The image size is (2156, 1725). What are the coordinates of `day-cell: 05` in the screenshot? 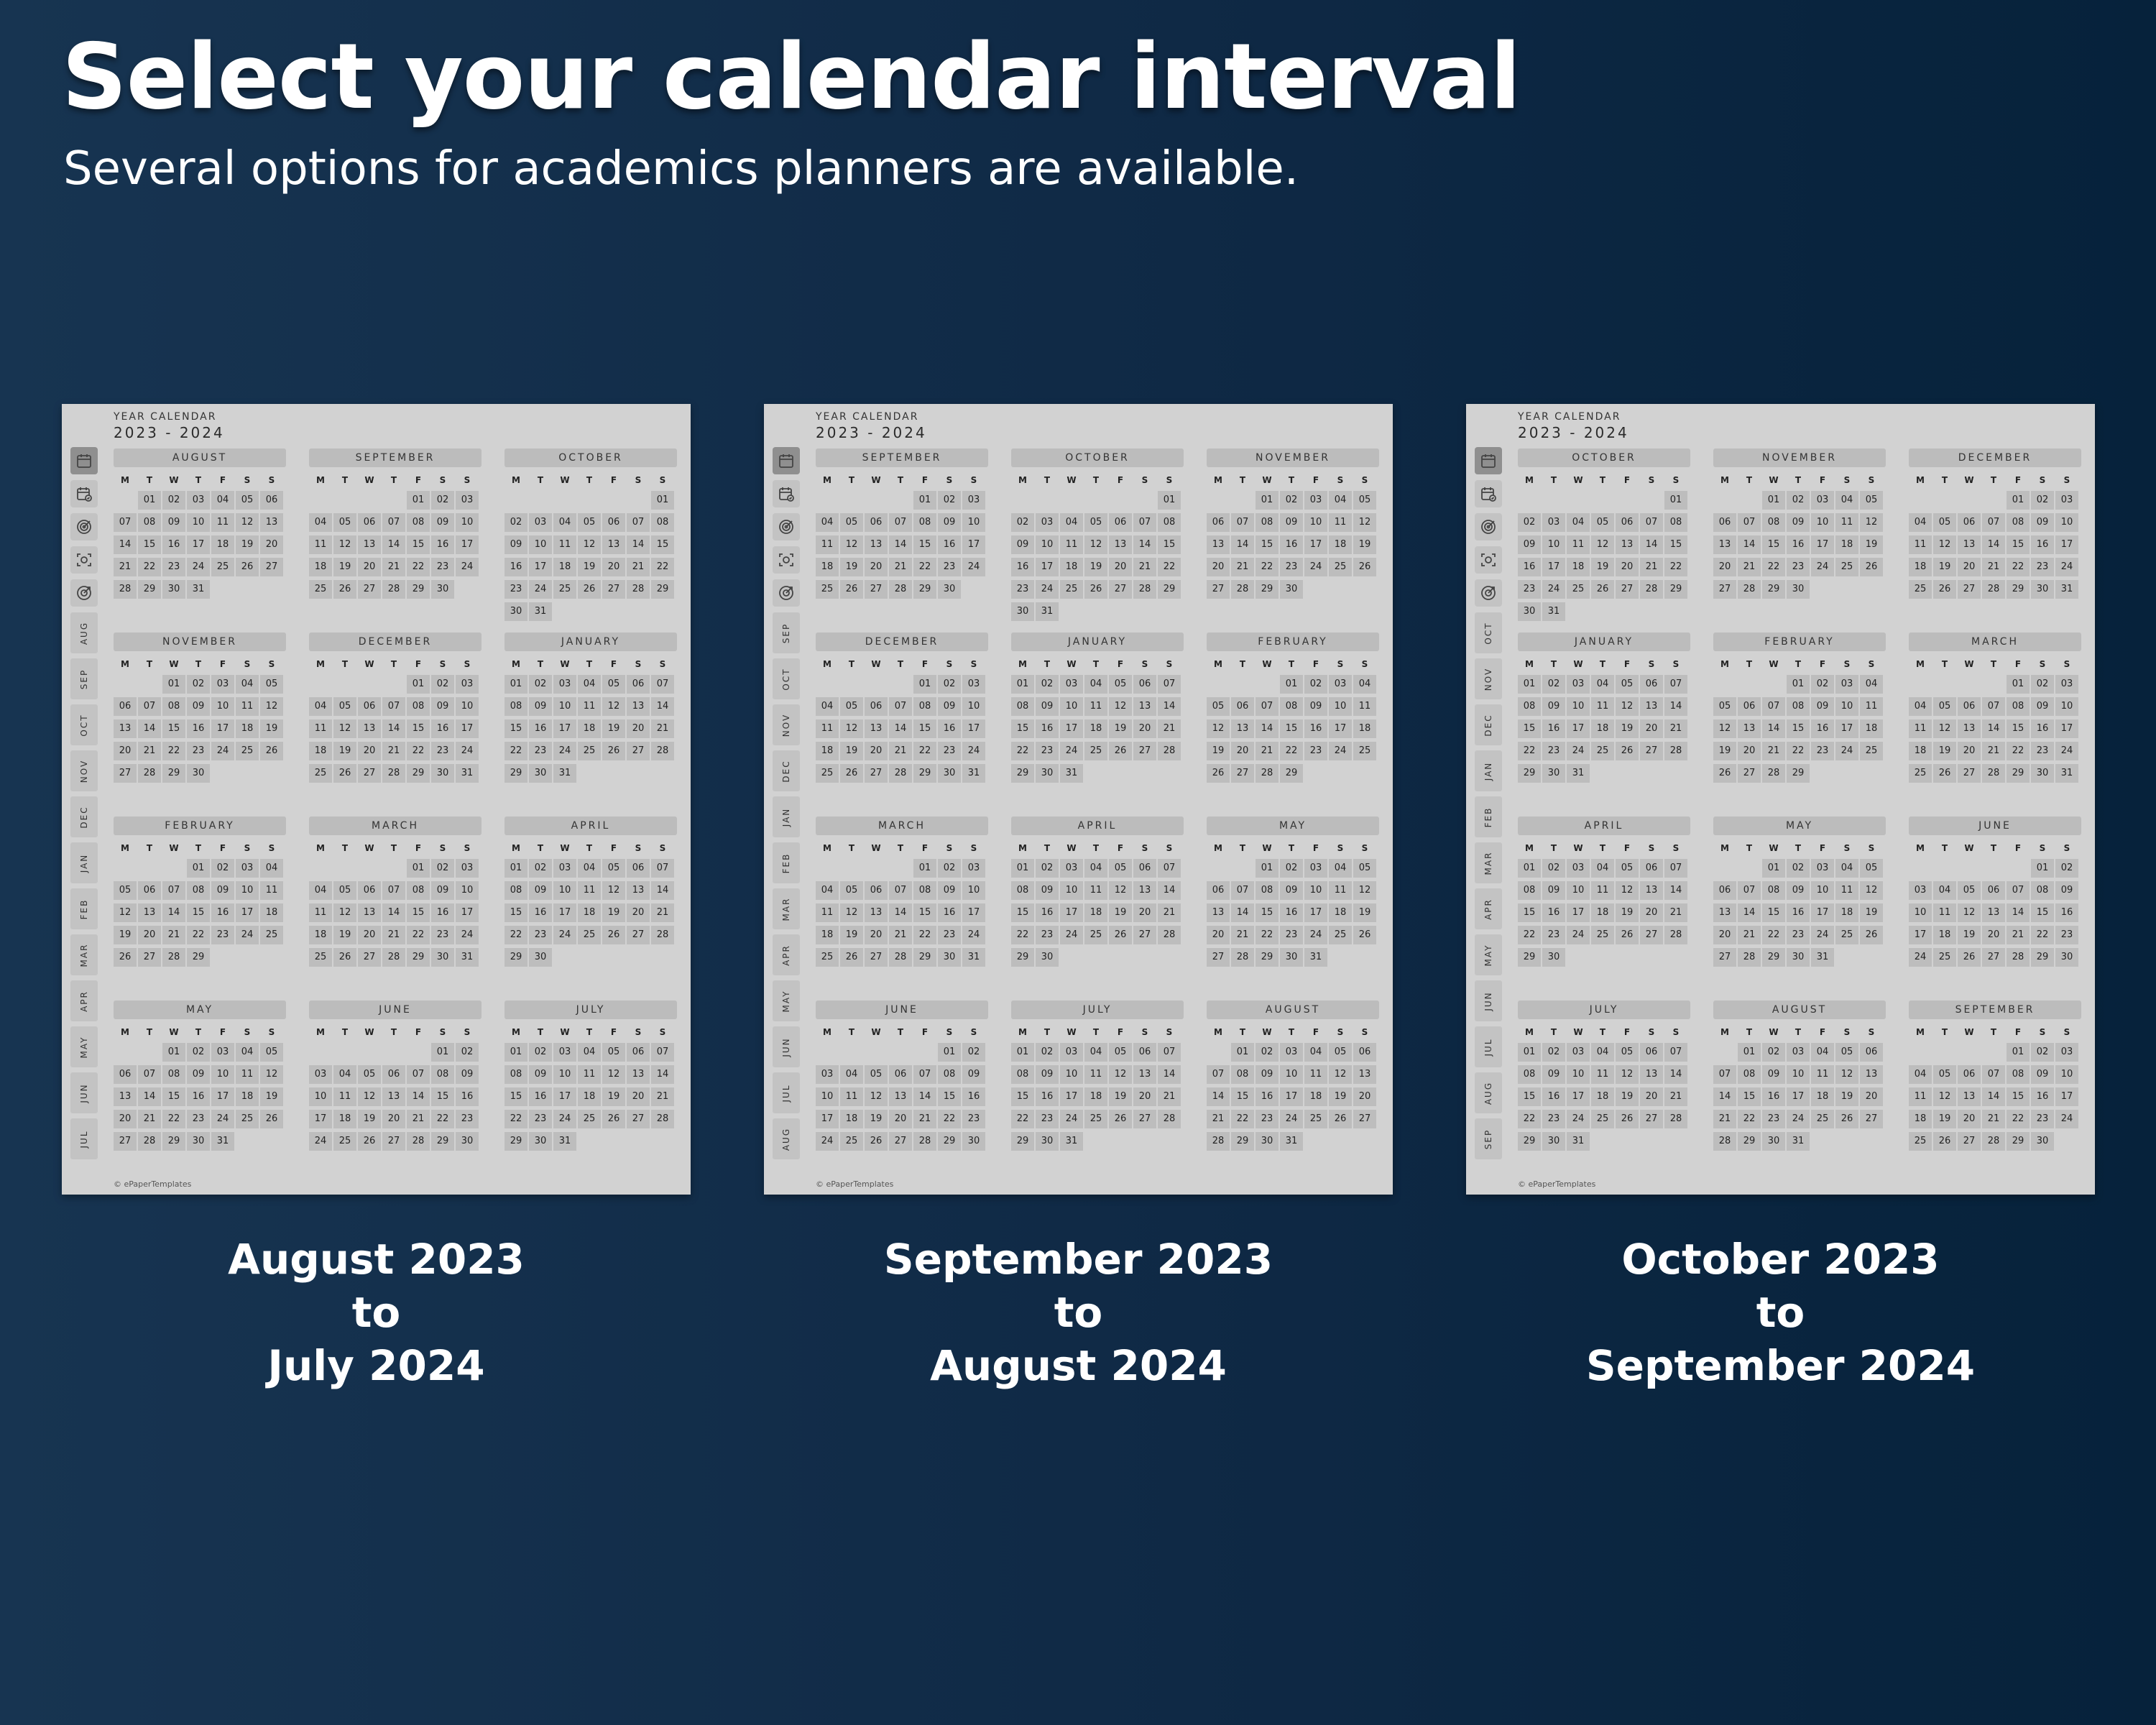 It's located at (1603, 522).